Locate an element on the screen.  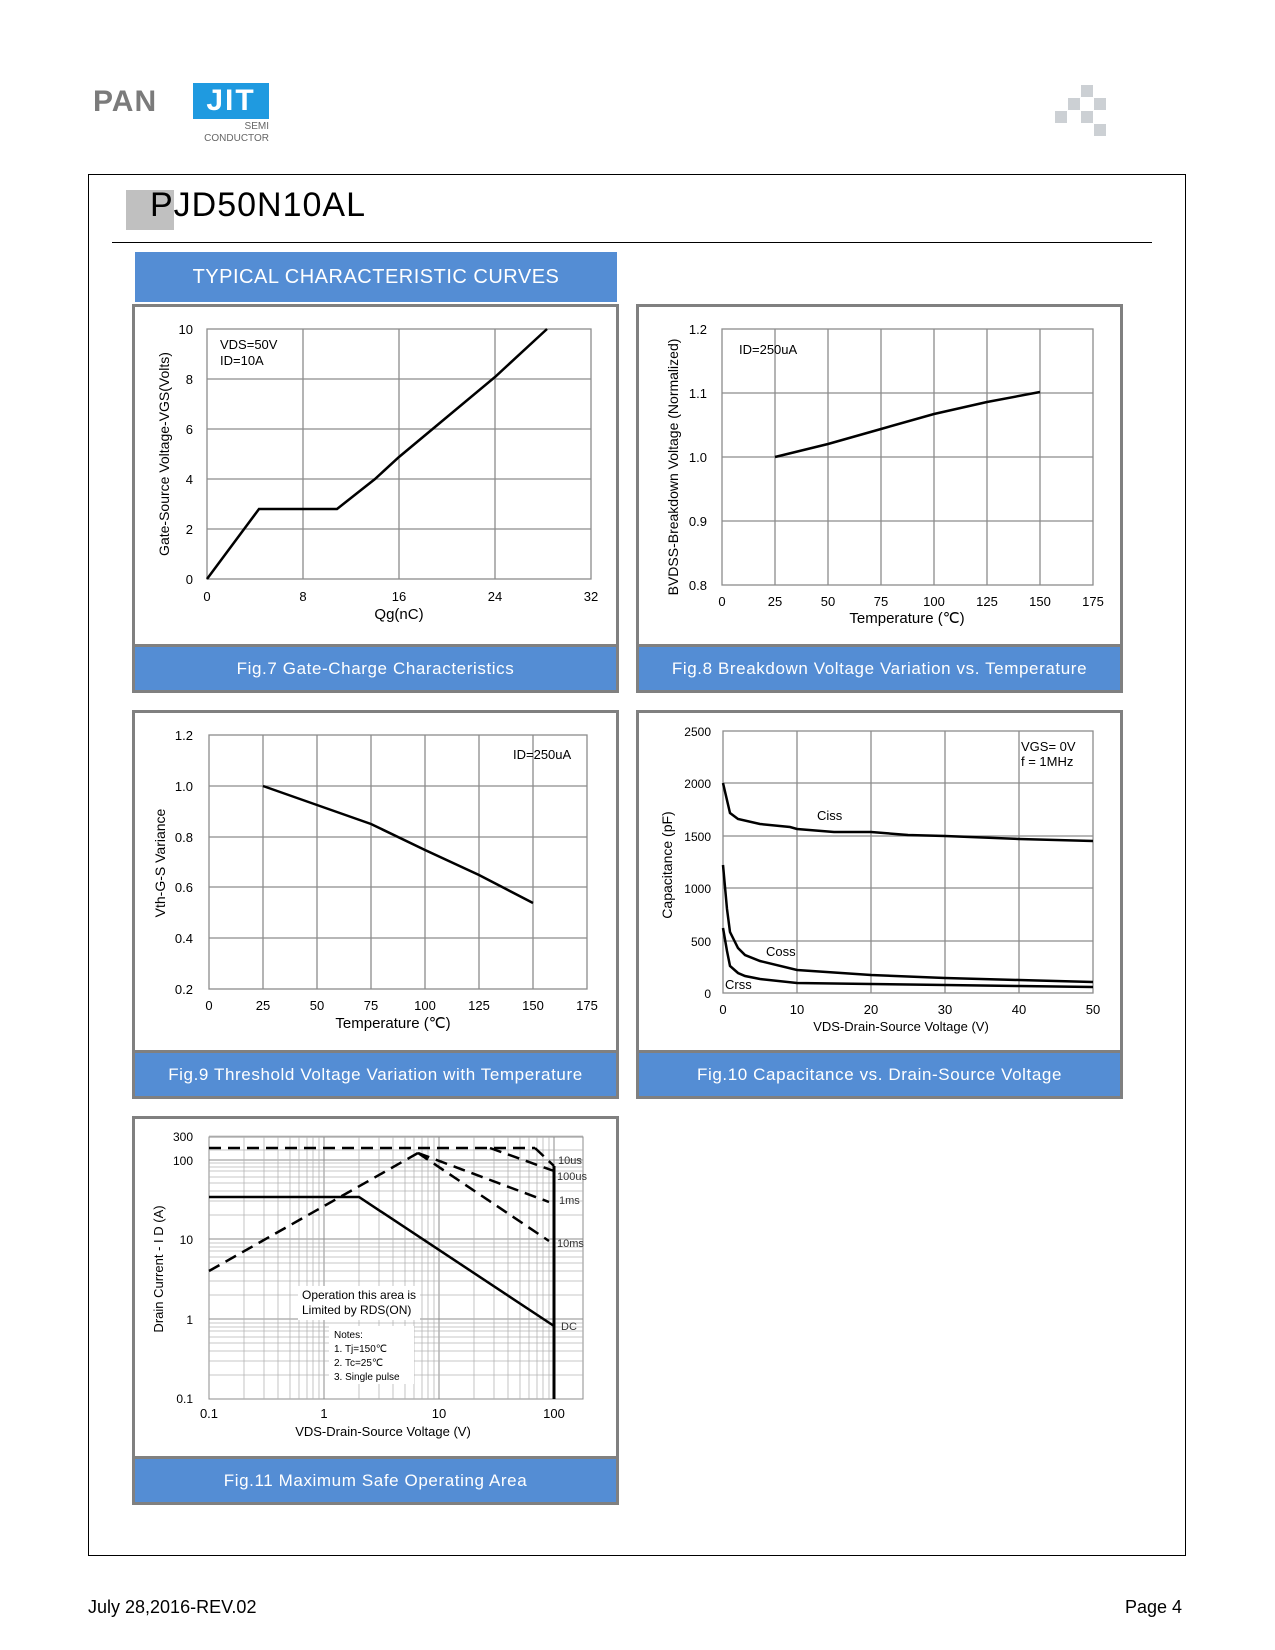
svg-text: 1.2 is located at coordinates (184, 735).